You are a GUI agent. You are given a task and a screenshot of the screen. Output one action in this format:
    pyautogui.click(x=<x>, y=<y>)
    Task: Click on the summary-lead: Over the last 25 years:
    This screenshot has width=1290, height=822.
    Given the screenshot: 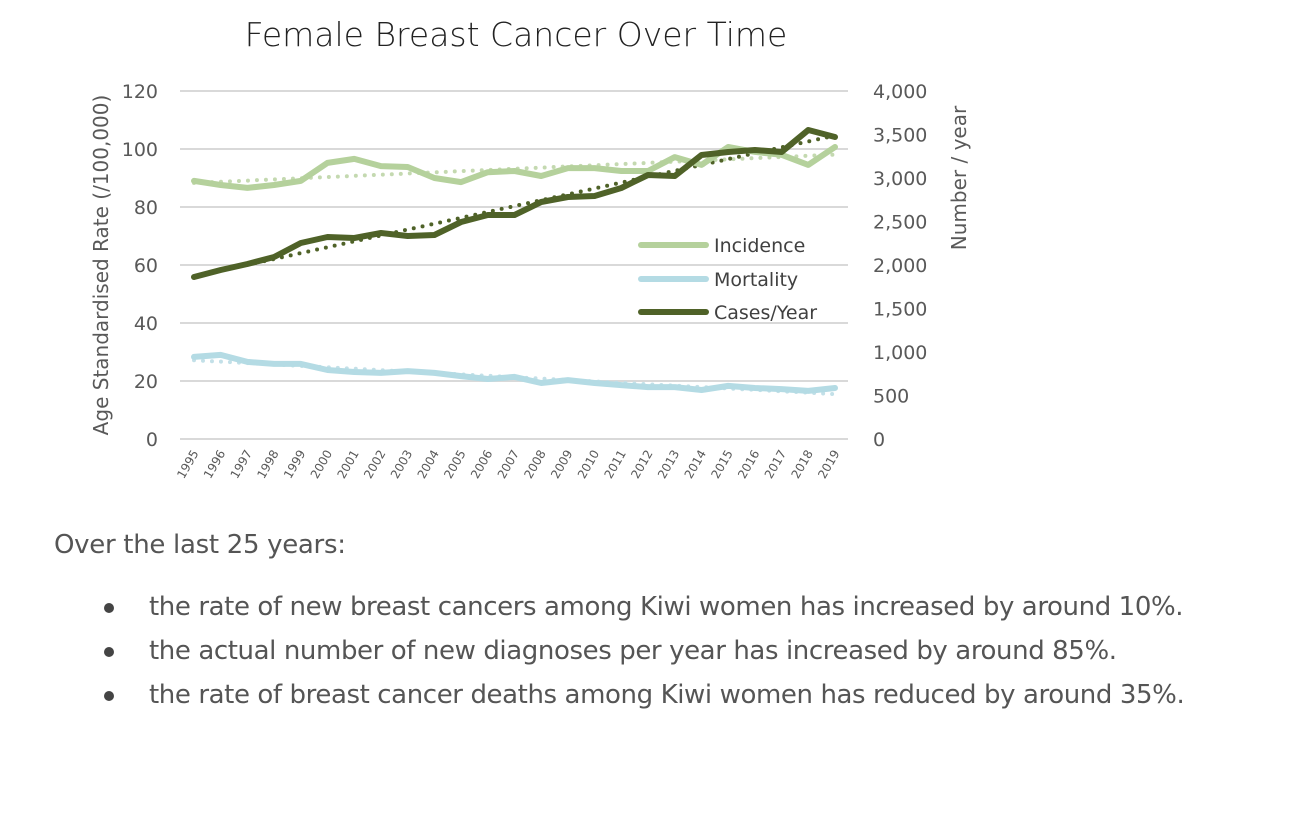 What is the action you would take?
    pyautogui.click(x=200, y=545)
    